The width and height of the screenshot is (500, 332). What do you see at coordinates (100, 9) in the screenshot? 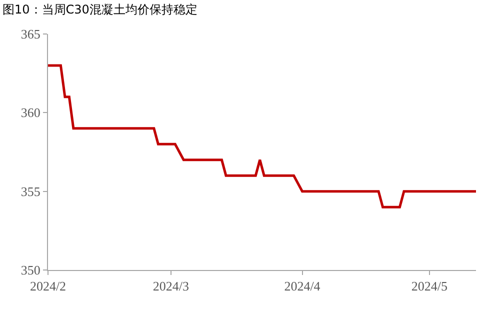
I see `chart-title: 图10：当周C30混凝土均价保持稳定` at bounding box center [100, 9].